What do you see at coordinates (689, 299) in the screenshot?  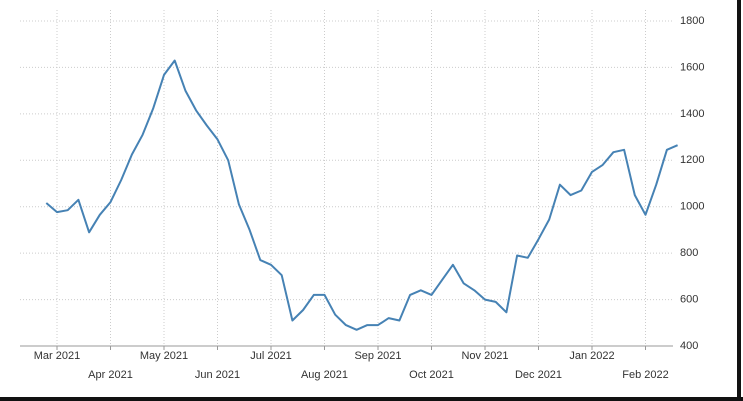 I see `y-tick-label: 600` at bounding box center [689, 299].